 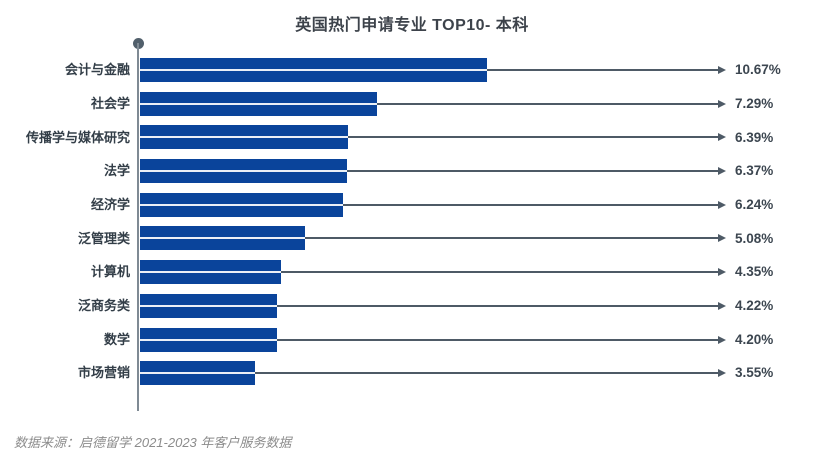 What do you see at coordinates (110, 103) in the screenshot?
I see `category-label: 社会学` at bounding box center [110, 103].